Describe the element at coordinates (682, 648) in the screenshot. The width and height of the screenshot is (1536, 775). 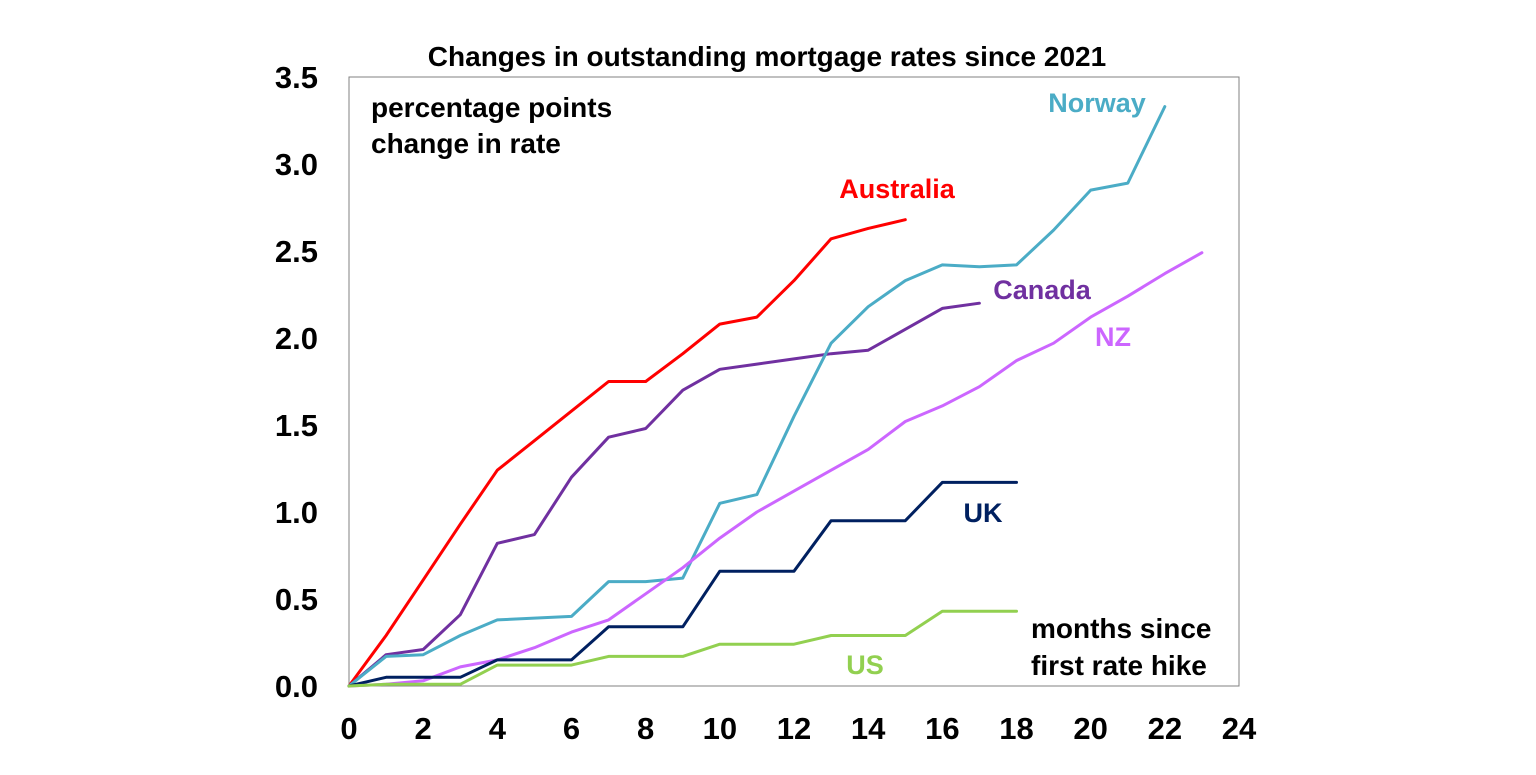
I see `series-line-us` at that location.